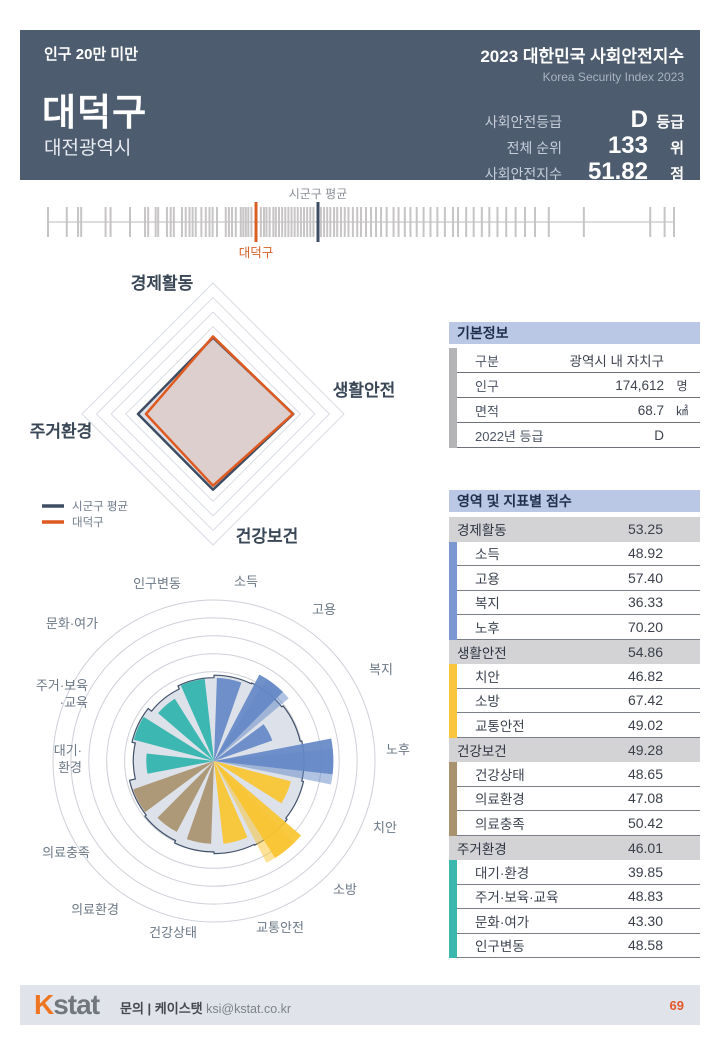 The image size is (720, 1040). I want to click on score-section-name: 주거환경, so click(482, 849).